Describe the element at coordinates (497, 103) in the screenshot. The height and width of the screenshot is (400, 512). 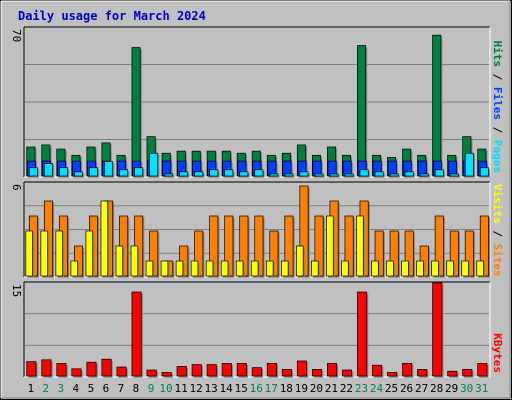
I see `legend-item: Files` at that location.